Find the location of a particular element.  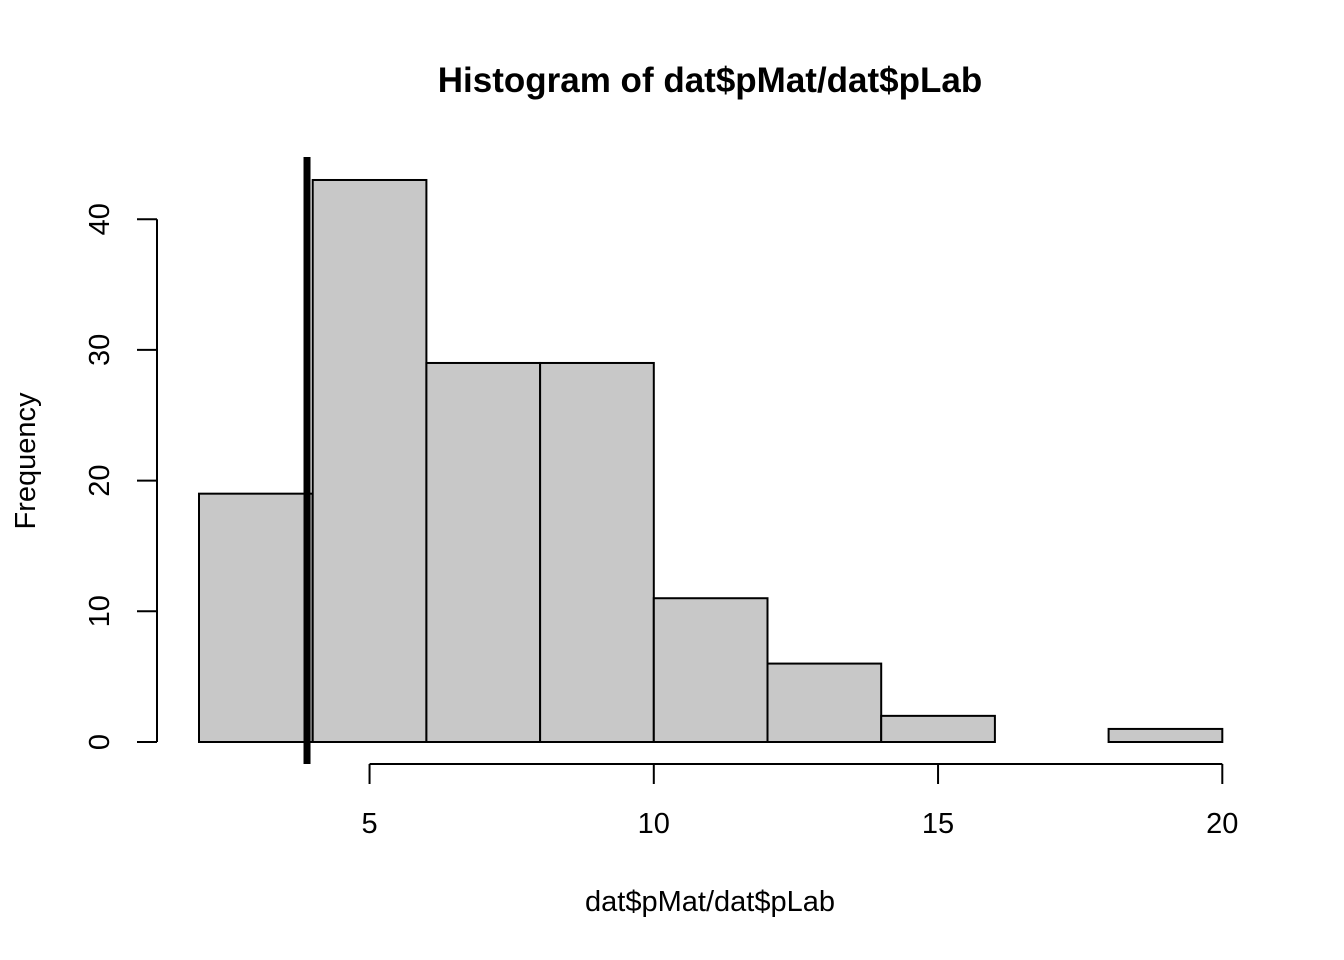

chart-title: Histogram of dat$pMat/dat$pLab is located at coordinates (710, 80).